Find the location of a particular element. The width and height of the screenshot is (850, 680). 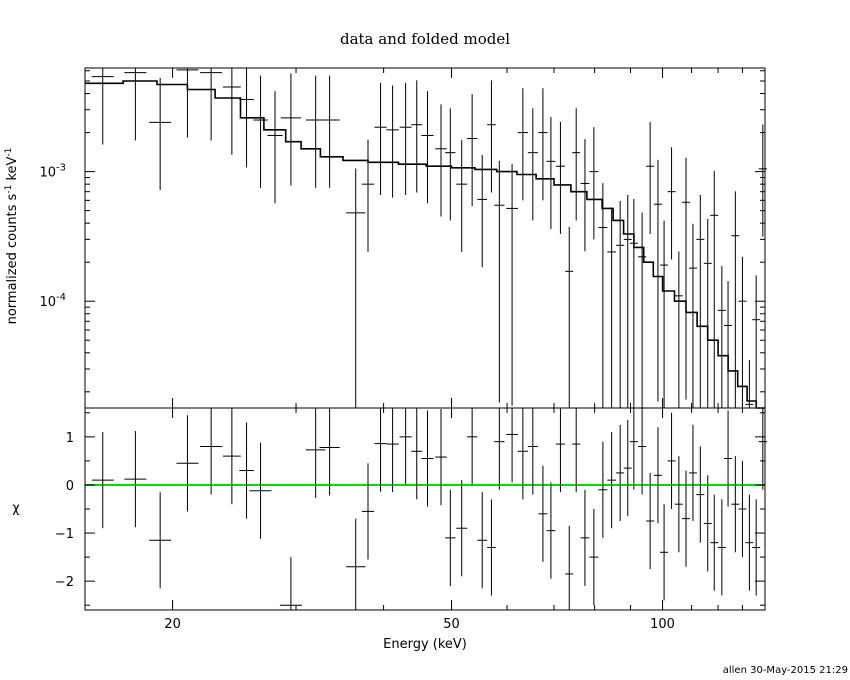

x-axis-label: Energy (keV) is located at coordinates (425, 644).